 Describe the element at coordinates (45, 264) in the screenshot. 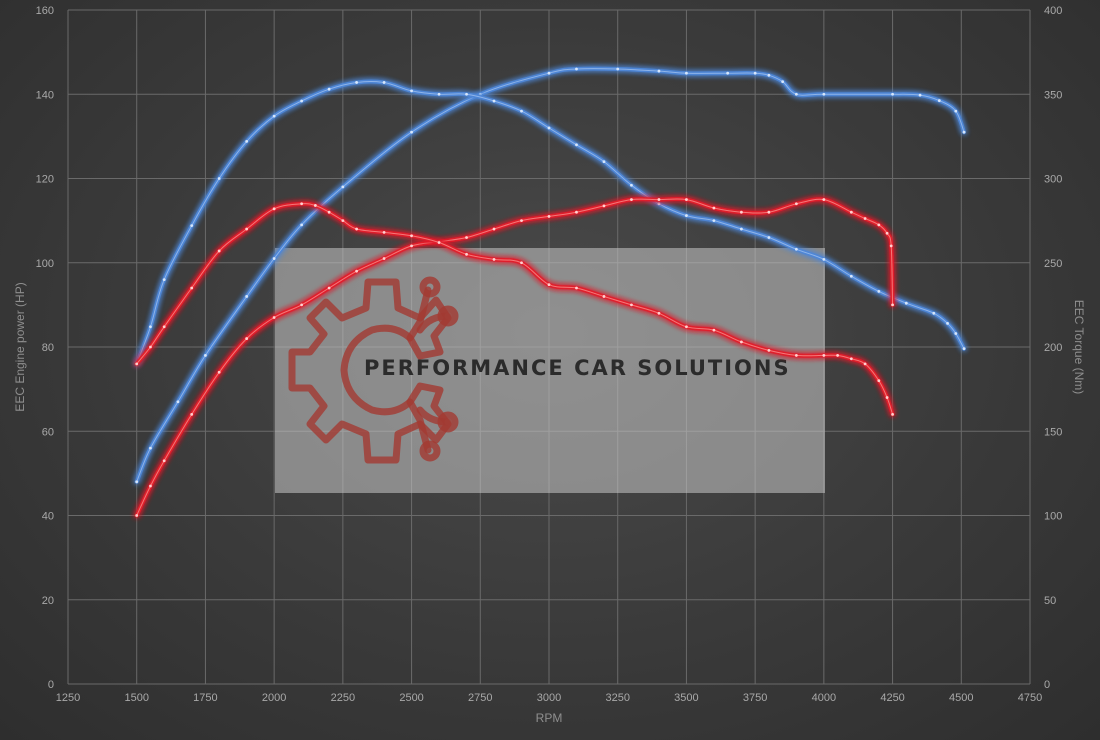

I see `y-left-tick-label: 100` at that location.